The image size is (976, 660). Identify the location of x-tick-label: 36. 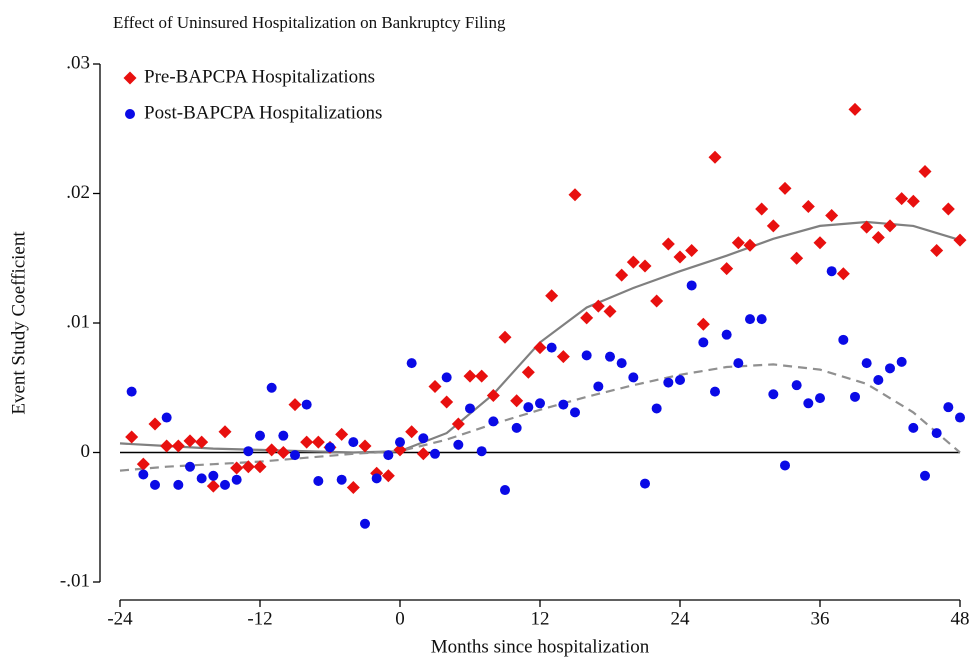
(820, 618).